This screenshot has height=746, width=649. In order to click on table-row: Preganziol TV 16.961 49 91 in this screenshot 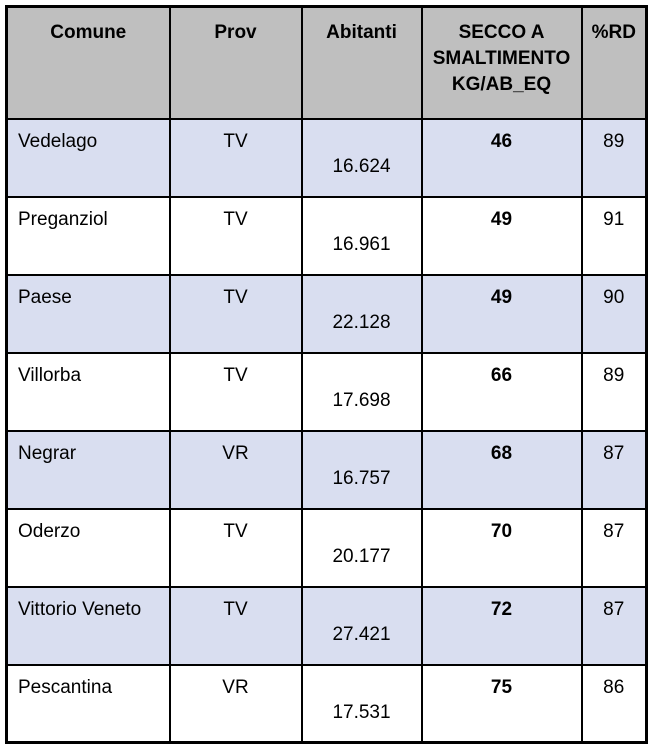, I will do `click(326, 235)`.